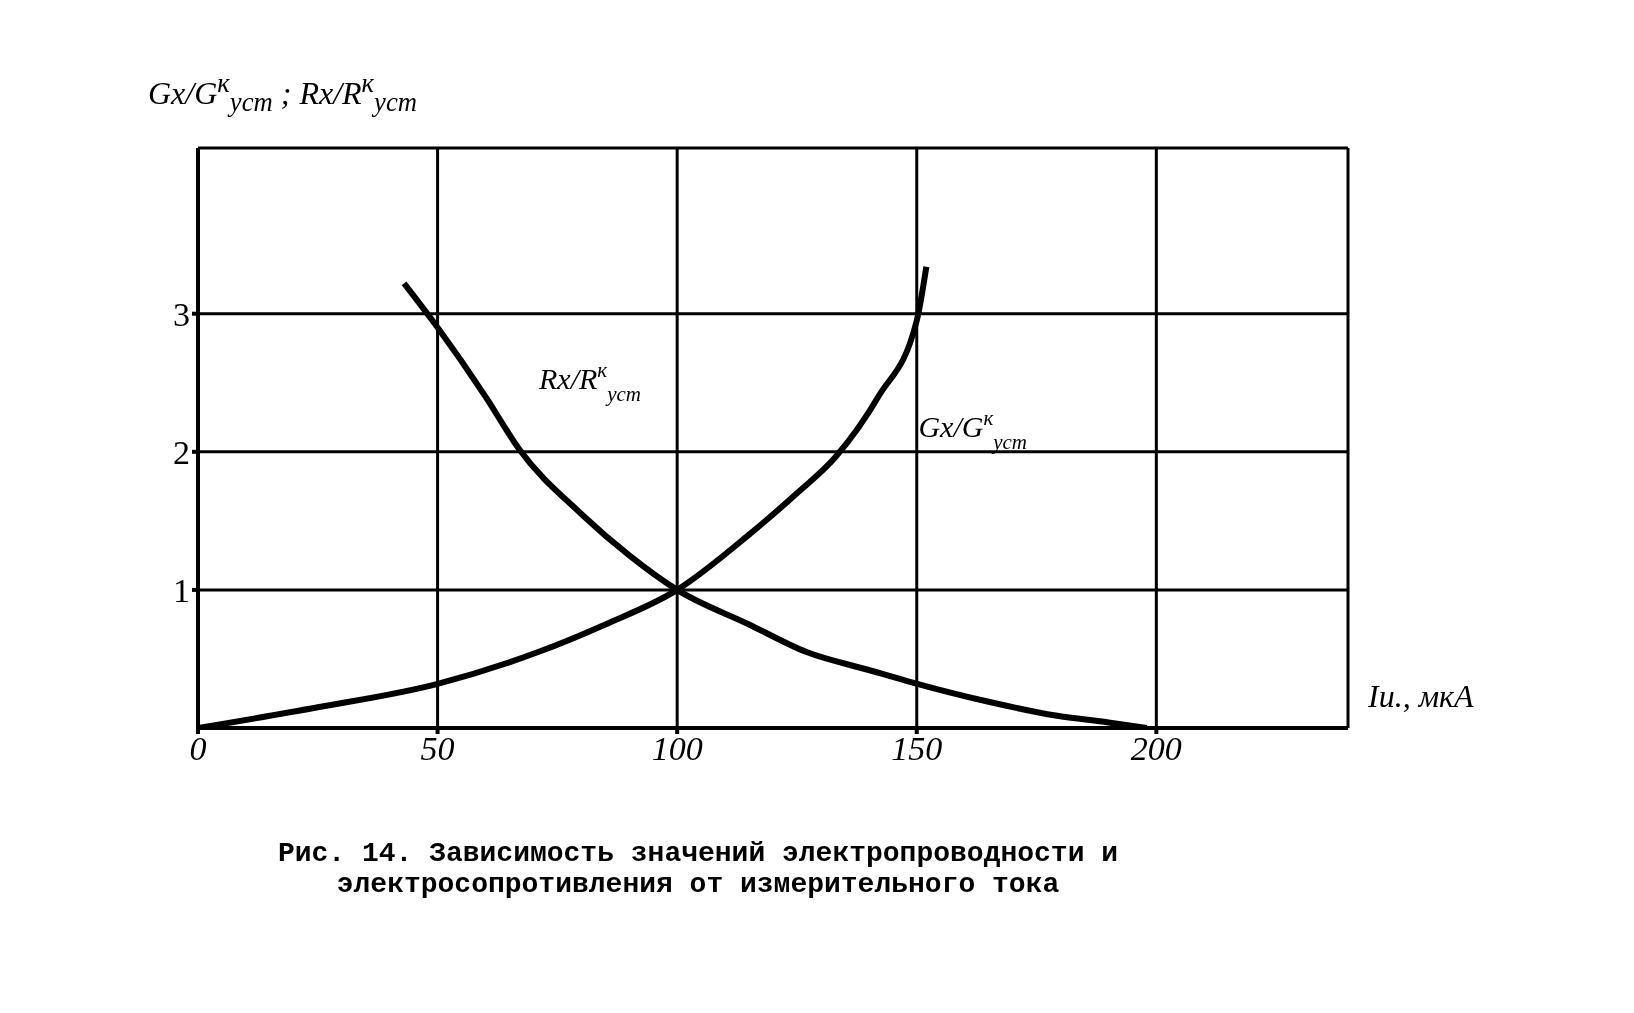 This screenshot has height=1013, width=1634. I want to click on x-tick-label: 100, so click(677, 749).